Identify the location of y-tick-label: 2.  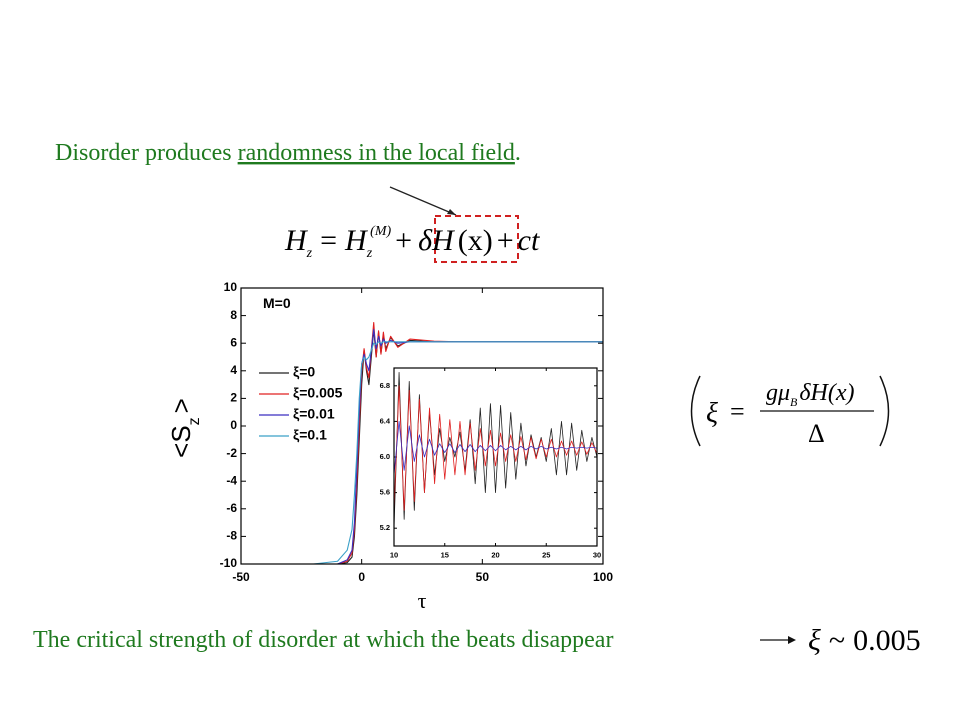
(233, 398).